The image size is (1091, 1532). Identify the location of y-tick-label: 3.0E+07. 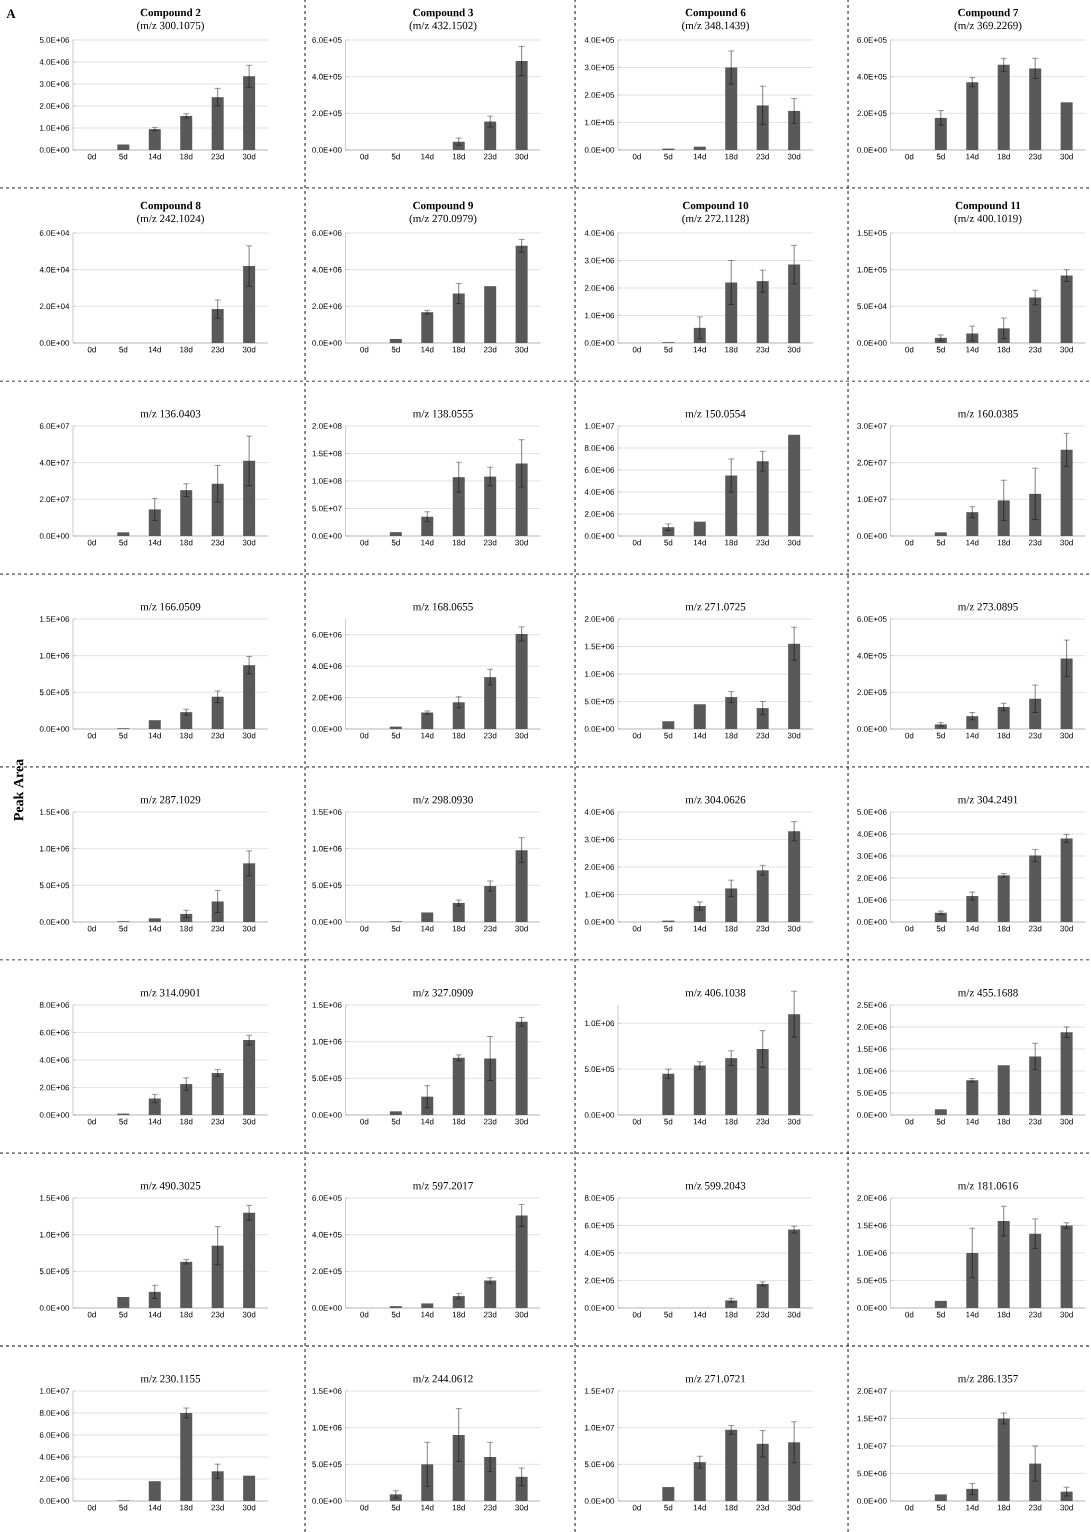
(872, 426).